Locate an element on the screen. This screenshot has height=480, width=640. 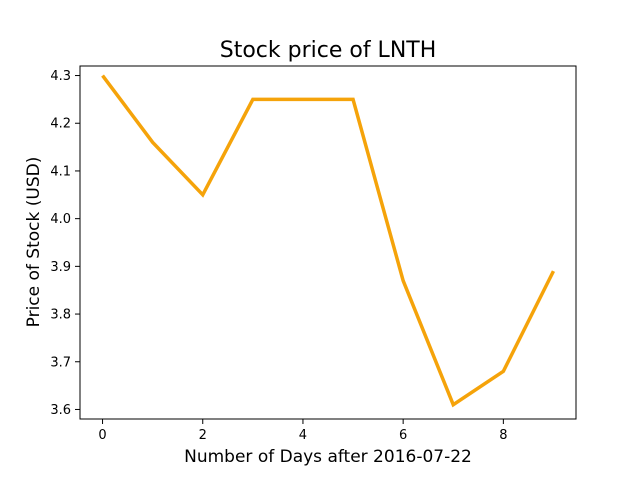
x-tick-label: 4 is located at coordinates (303, 435).